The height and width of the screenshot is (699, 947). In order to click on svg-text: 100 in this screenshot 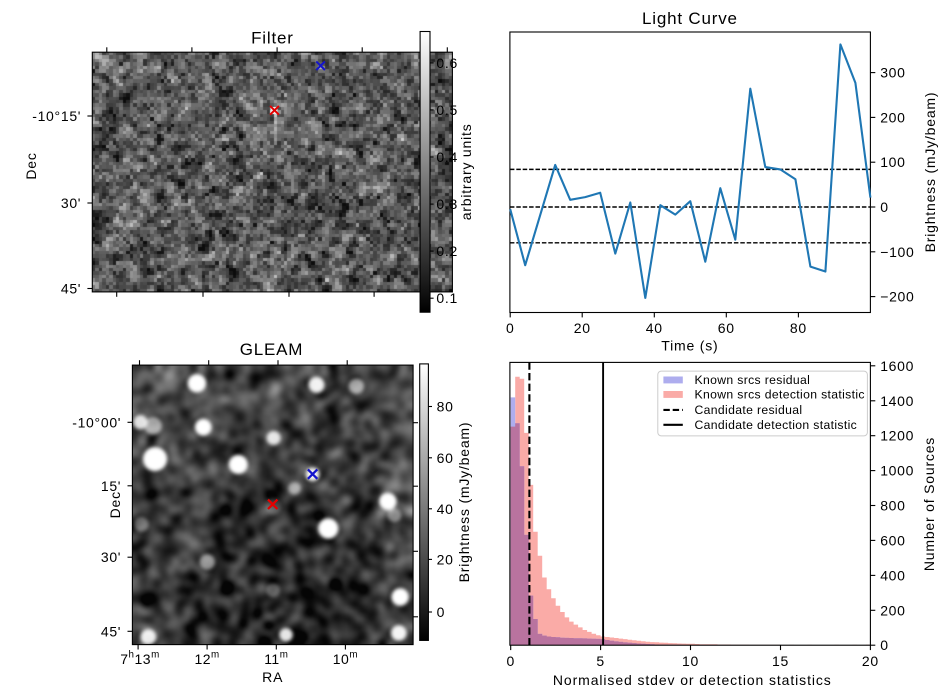, I will do `click(892, 162)`.